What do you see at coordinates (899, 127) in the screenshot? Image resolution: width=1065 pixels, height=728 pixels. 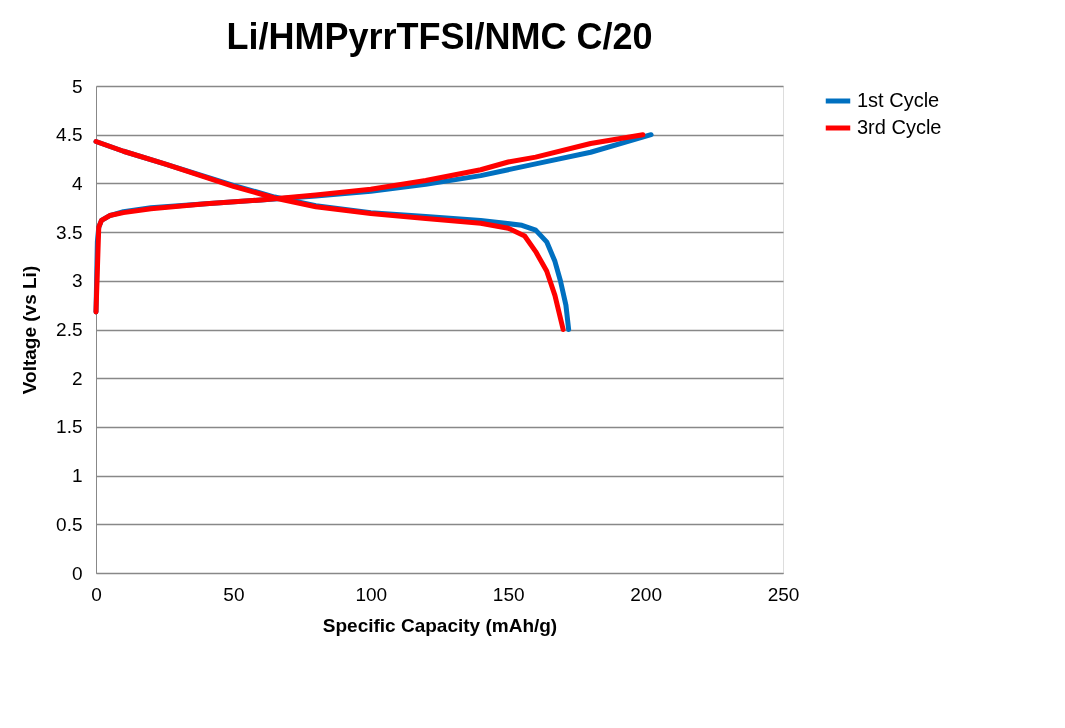 I see `legend-label: 3rd Cycle` at bounding box center [899, 127].